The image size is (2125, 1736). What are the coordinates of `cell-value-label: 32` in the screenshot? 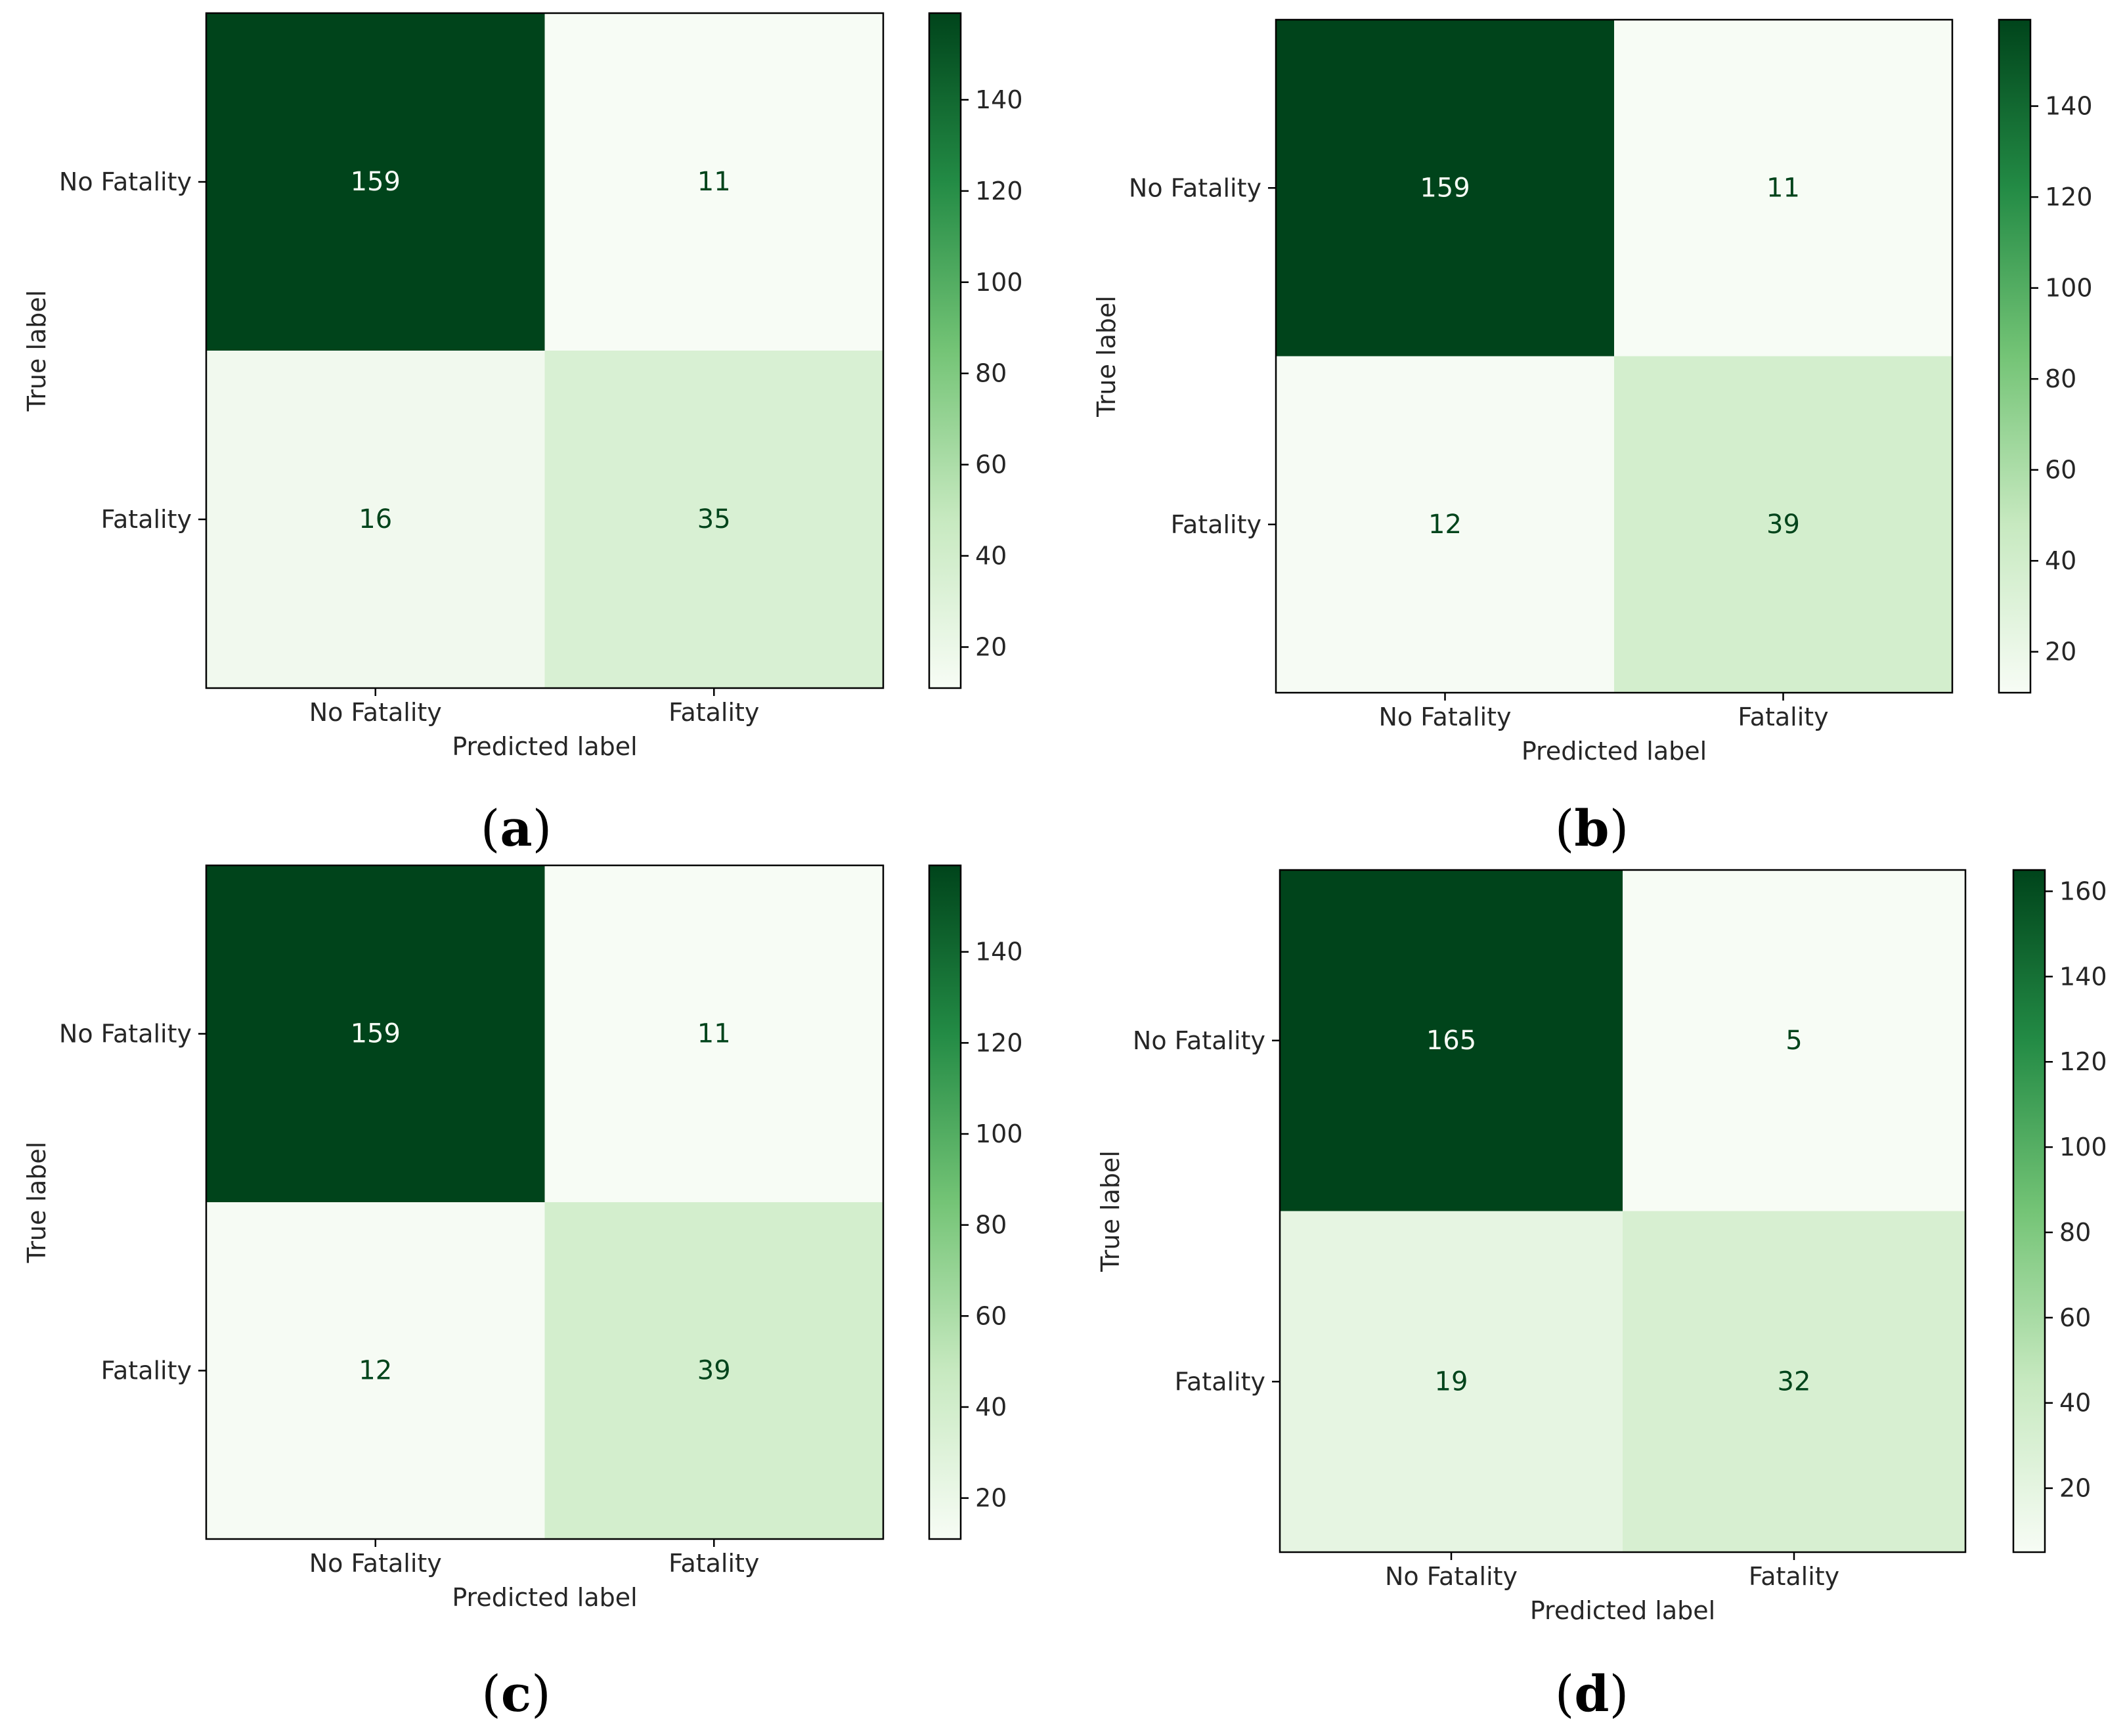 It's located at (1795, 1381).